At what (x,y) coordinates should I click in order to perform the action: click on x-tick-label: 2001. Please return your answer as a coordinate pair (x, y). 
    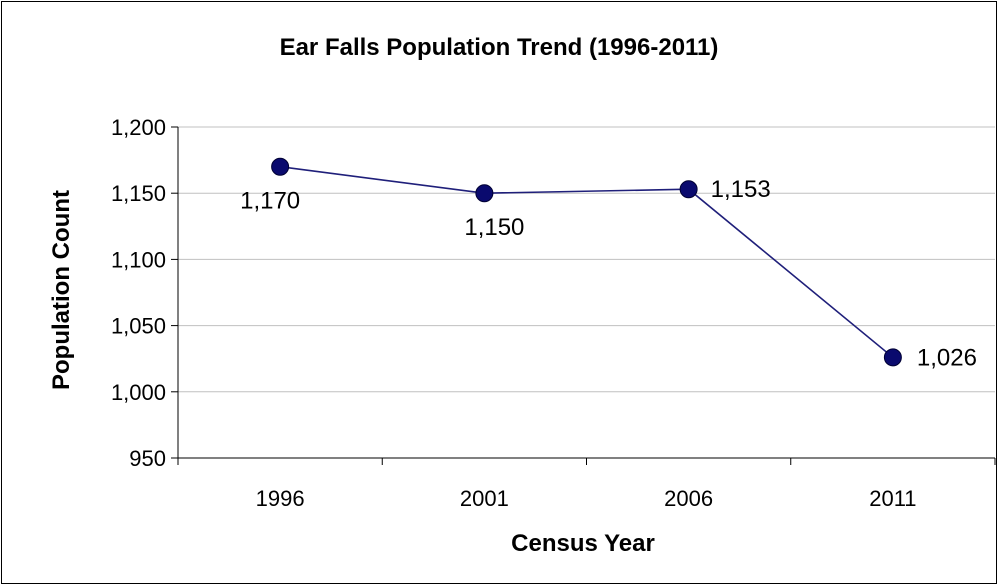
    Looking at the image, I should click on (484, 498).